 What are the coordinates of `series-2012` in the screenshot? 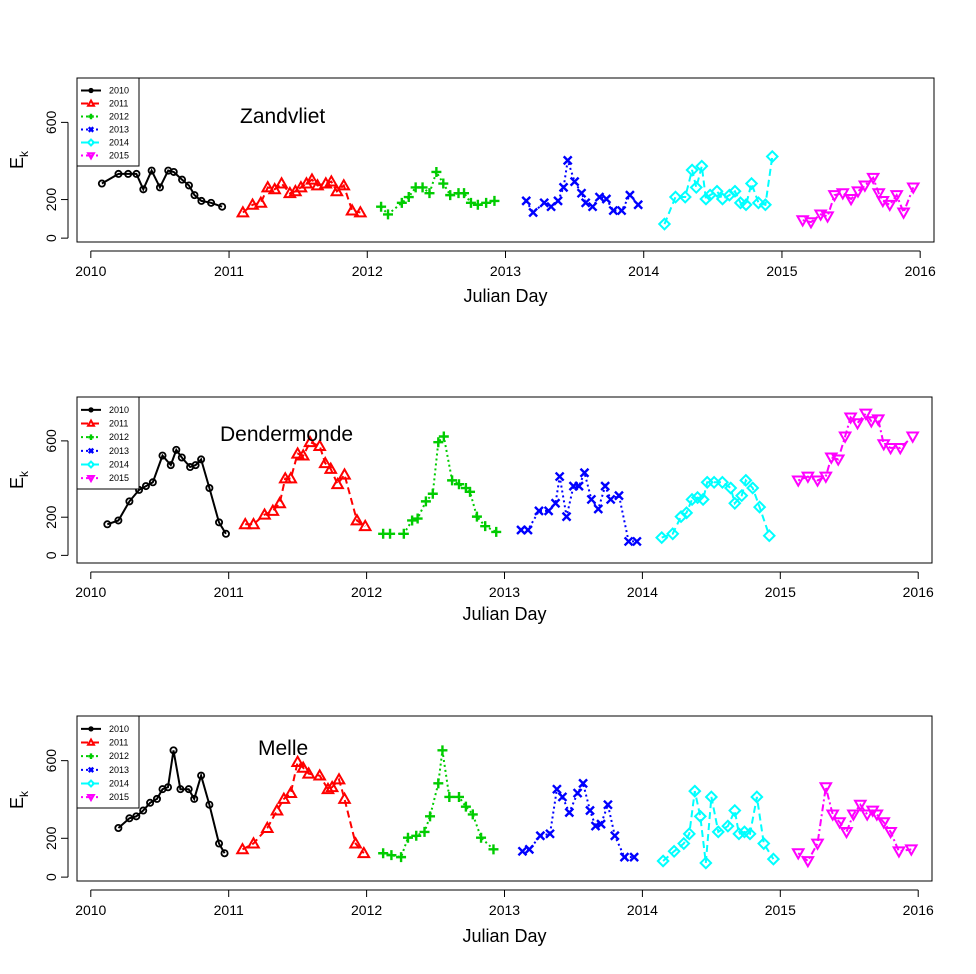 It's located at (438, 193).